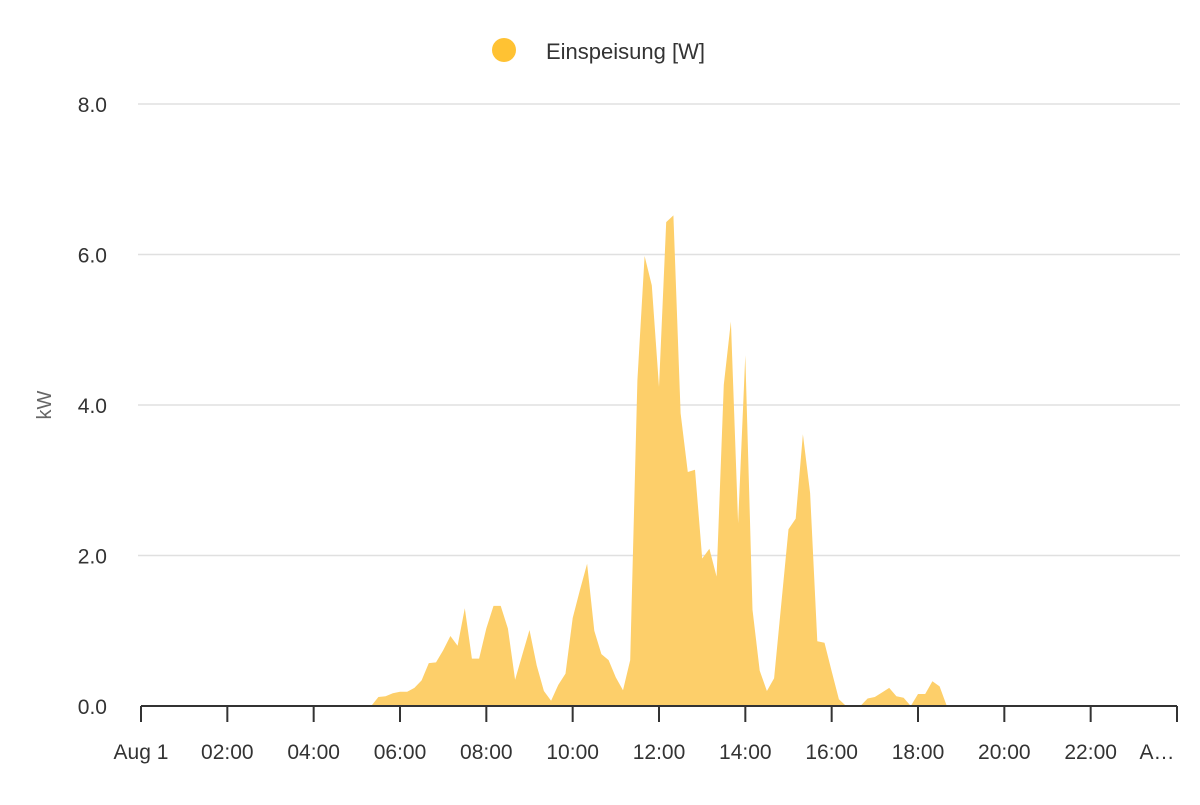  Describe the element at coordinates (1004, 752) in the screenshot. I see `x-tick-label: 20:00` at that location.